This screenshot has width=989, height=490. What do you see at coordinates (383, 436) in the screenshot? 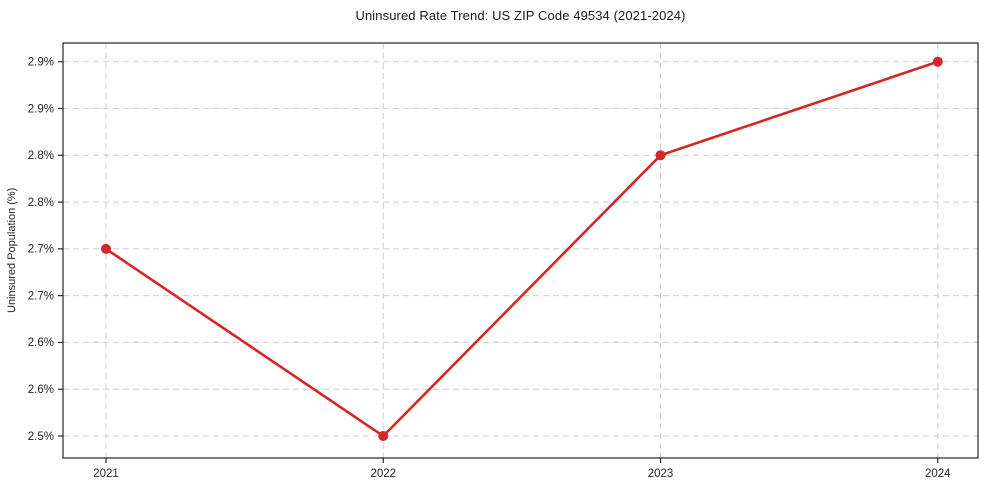
I see `data-point-2022` at bounding box center [383, 436].